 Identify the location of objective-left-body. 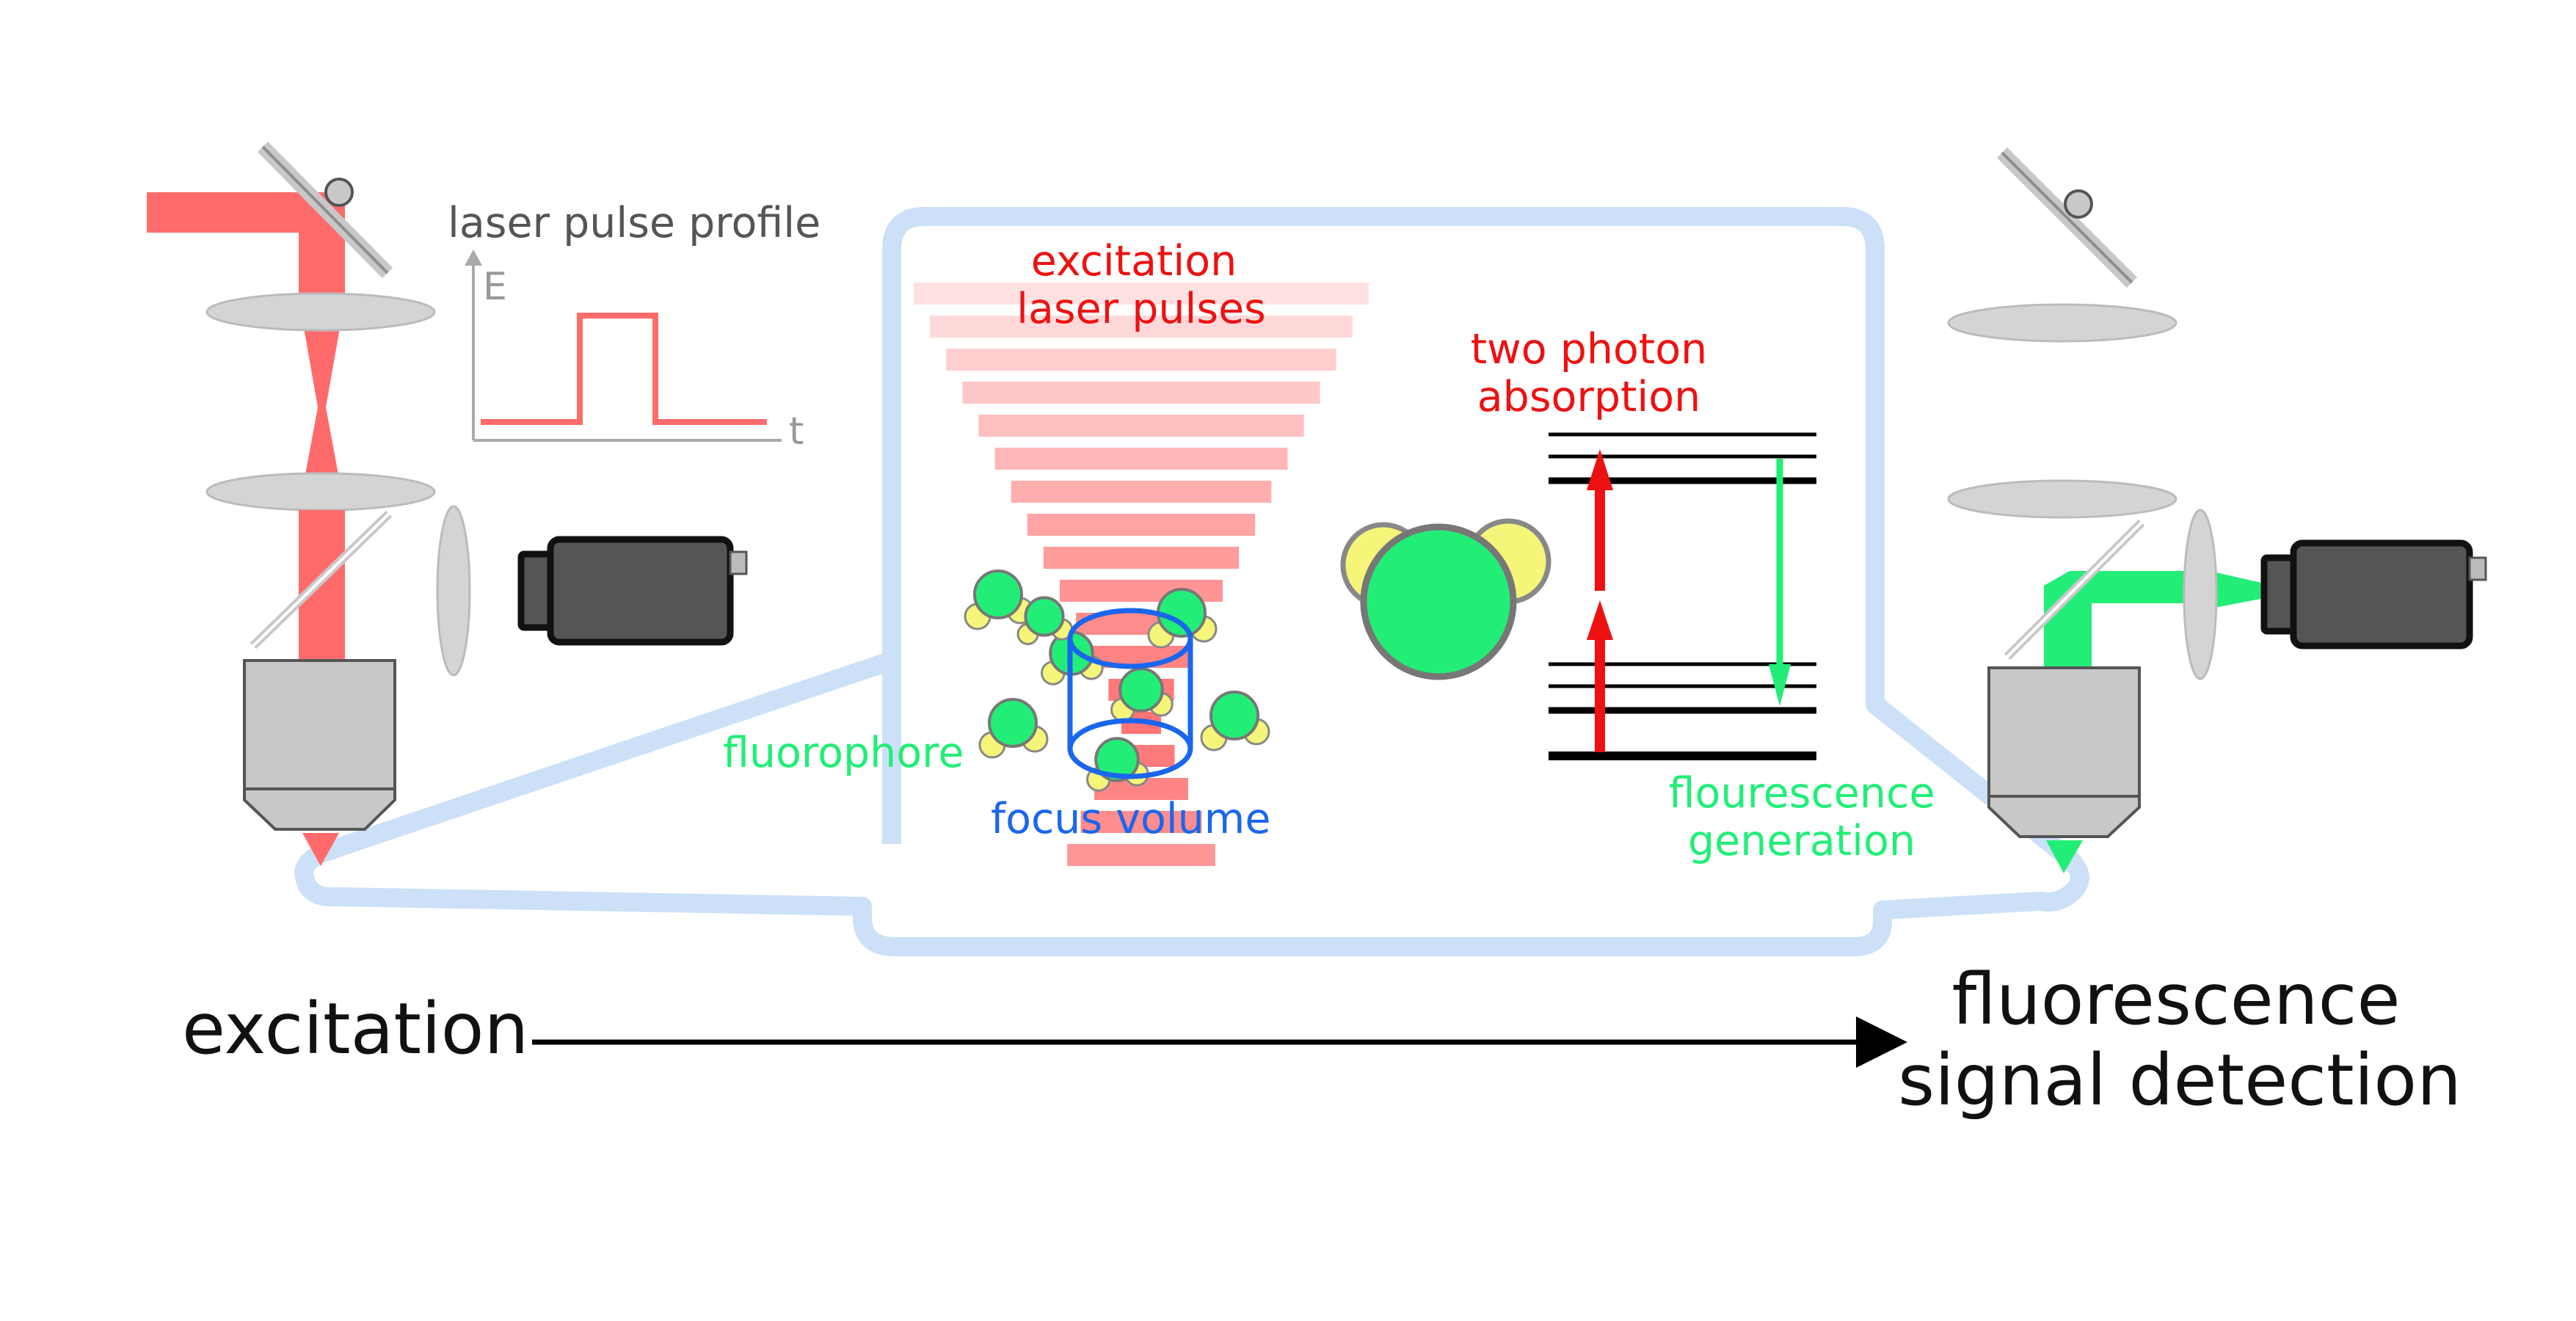
(319, 724).